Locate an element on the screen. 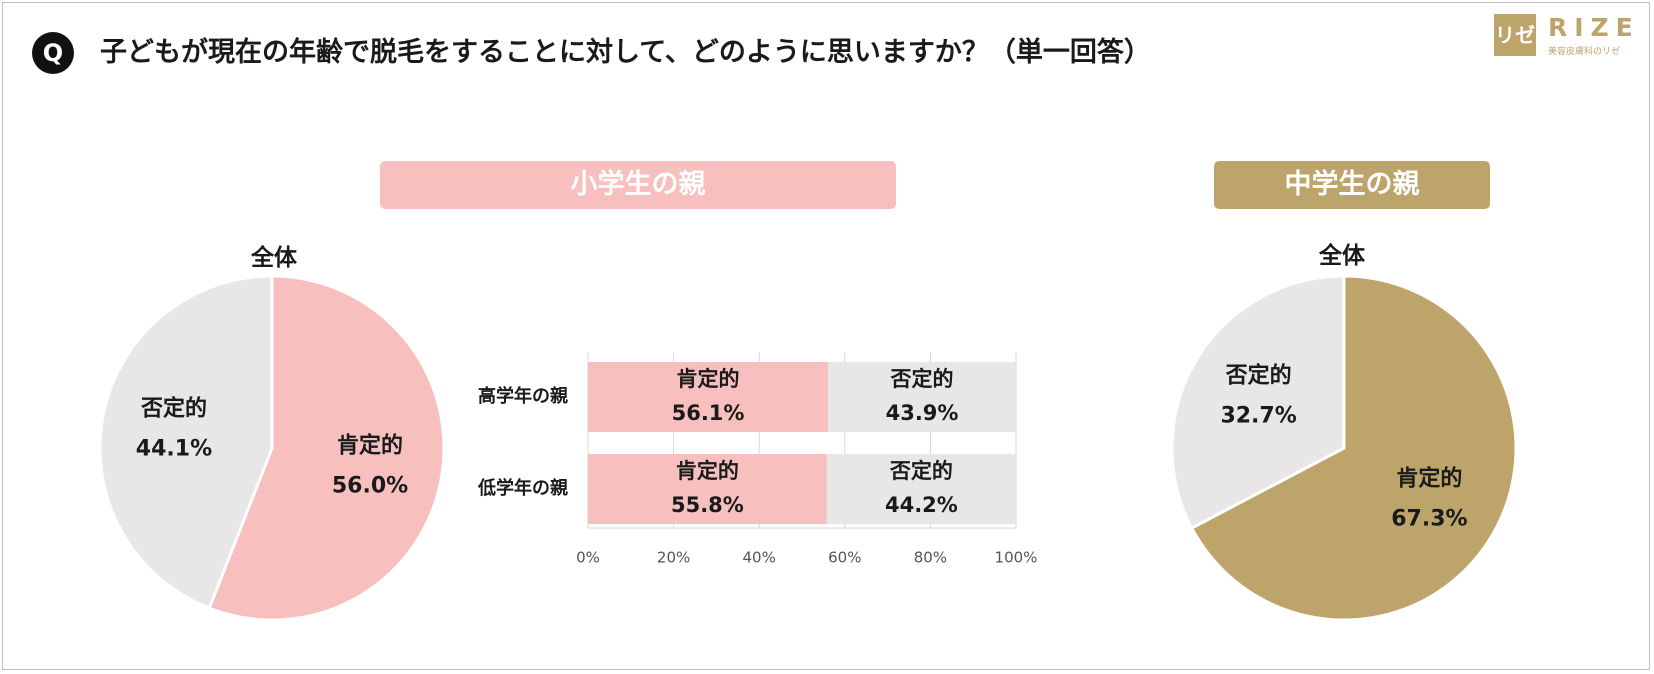  pie-value-elementary-0: 56.0% is located at coordinates (370, 486).